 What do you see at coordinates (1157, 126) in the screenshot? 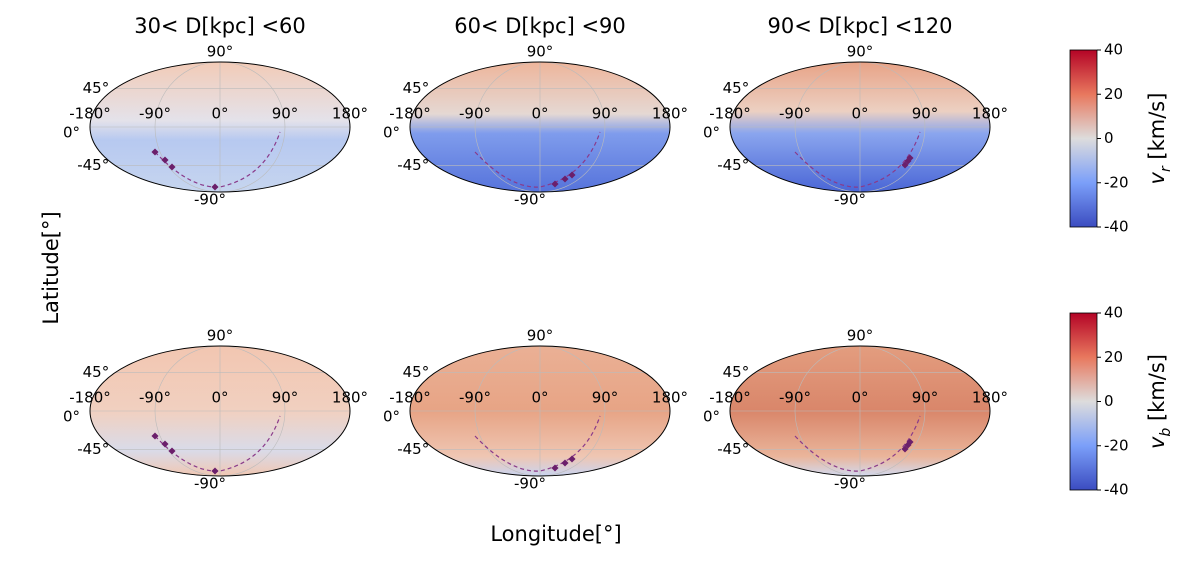
I see `colorbar-label-unit: [km/s]` at bounding box center [1157, 126].